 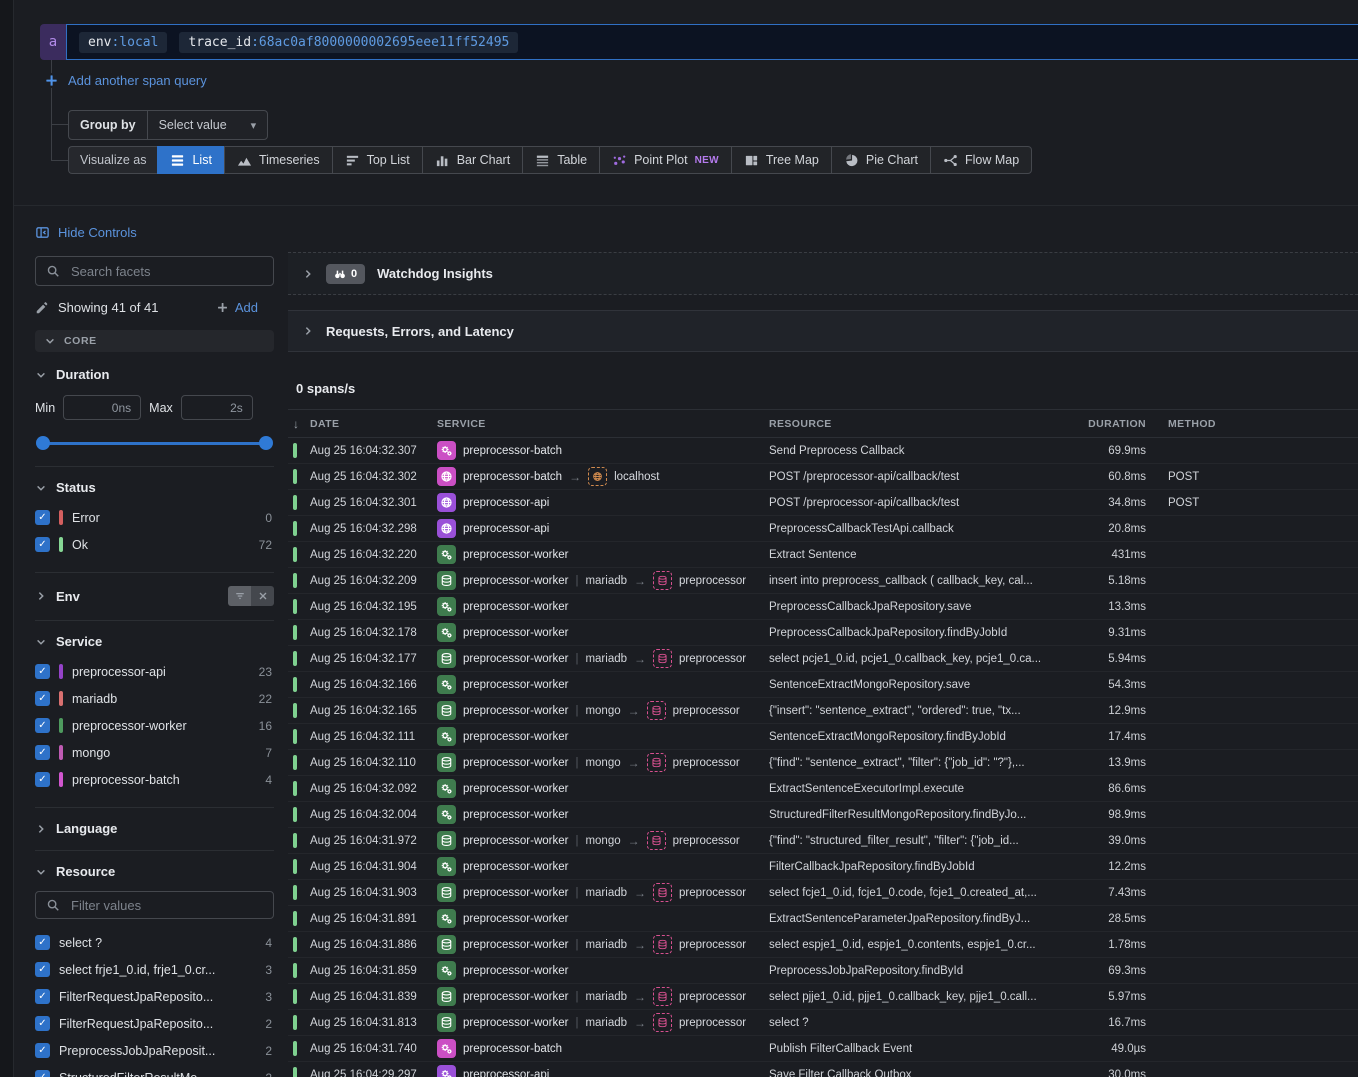 What do you see at coordinates (376, 160) in the screenshot?
I see `viz-option-top-list: Top List` at bounding box center [376, 160].